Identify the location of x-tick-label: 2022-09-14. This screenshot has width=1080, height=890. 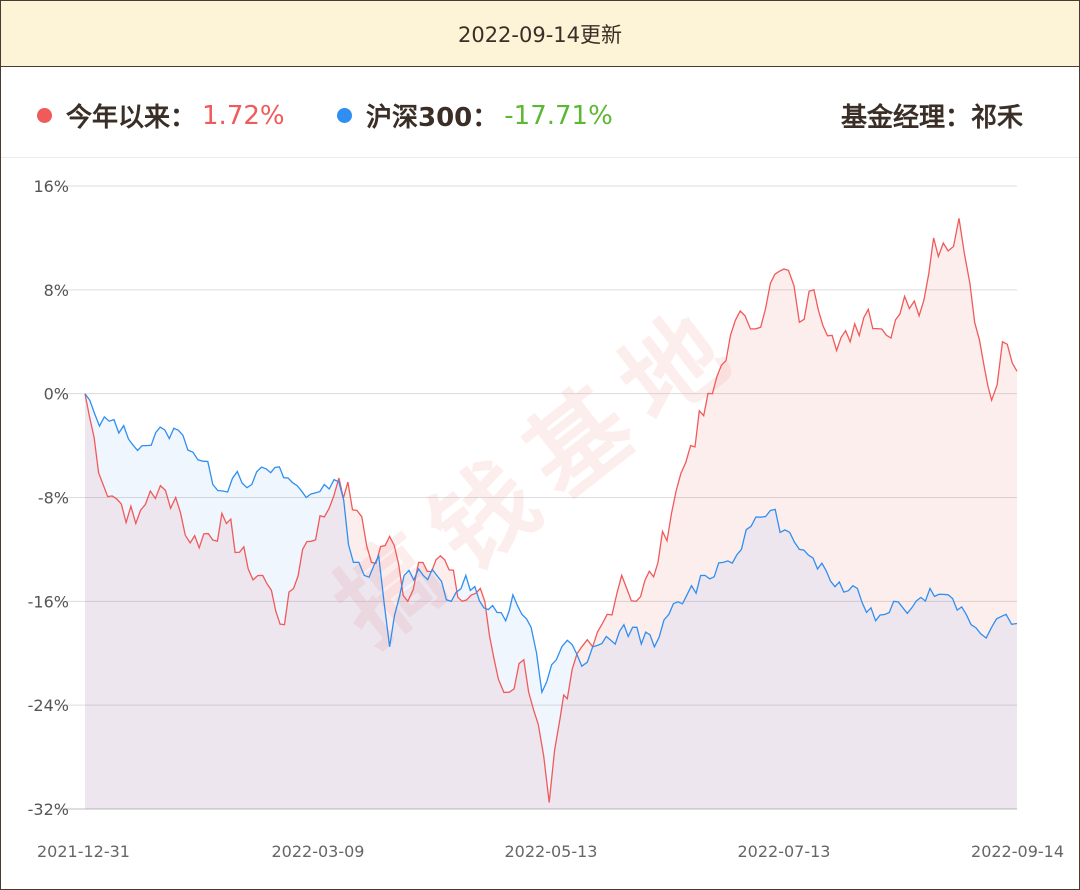
(1017, 851).